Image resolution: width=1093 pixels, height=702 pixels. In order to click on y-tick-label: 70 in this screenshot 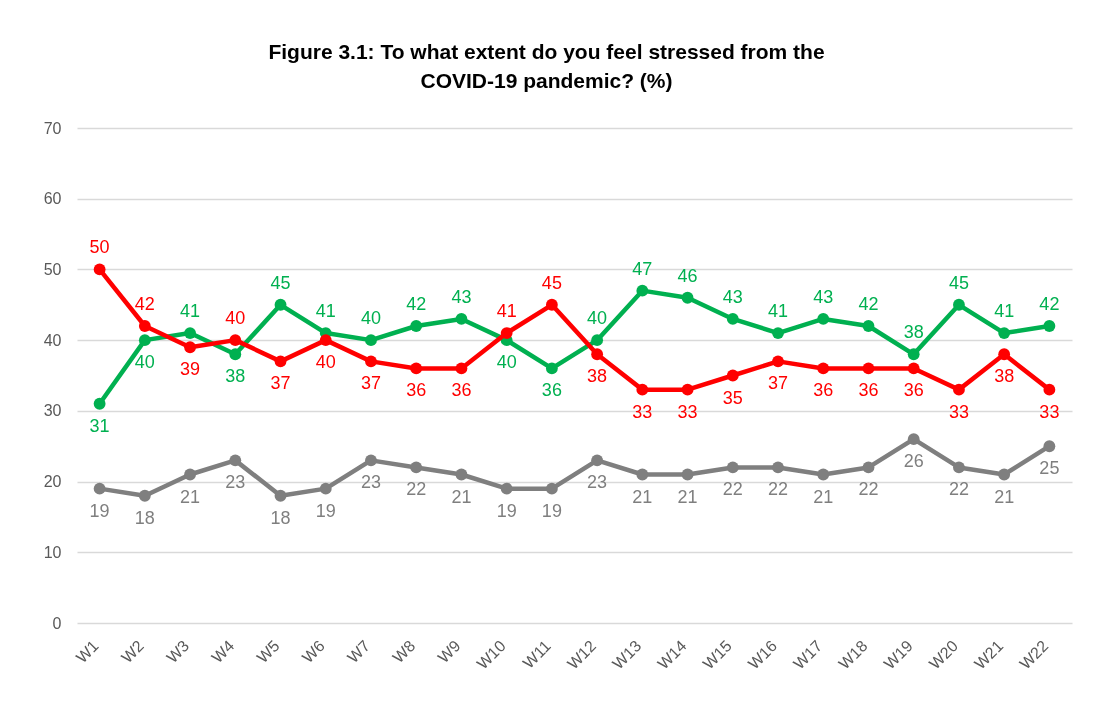, I will do `click(52, 128)`.